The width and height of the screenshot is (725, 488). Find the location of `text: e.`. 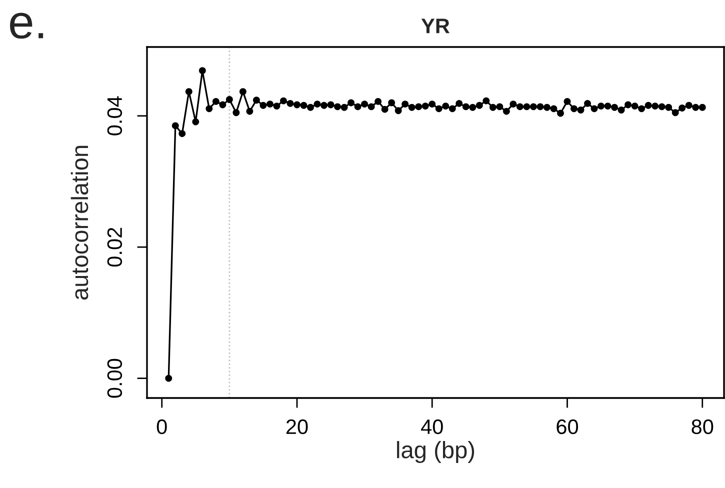

text: e. is located at coordinates (27, 25).